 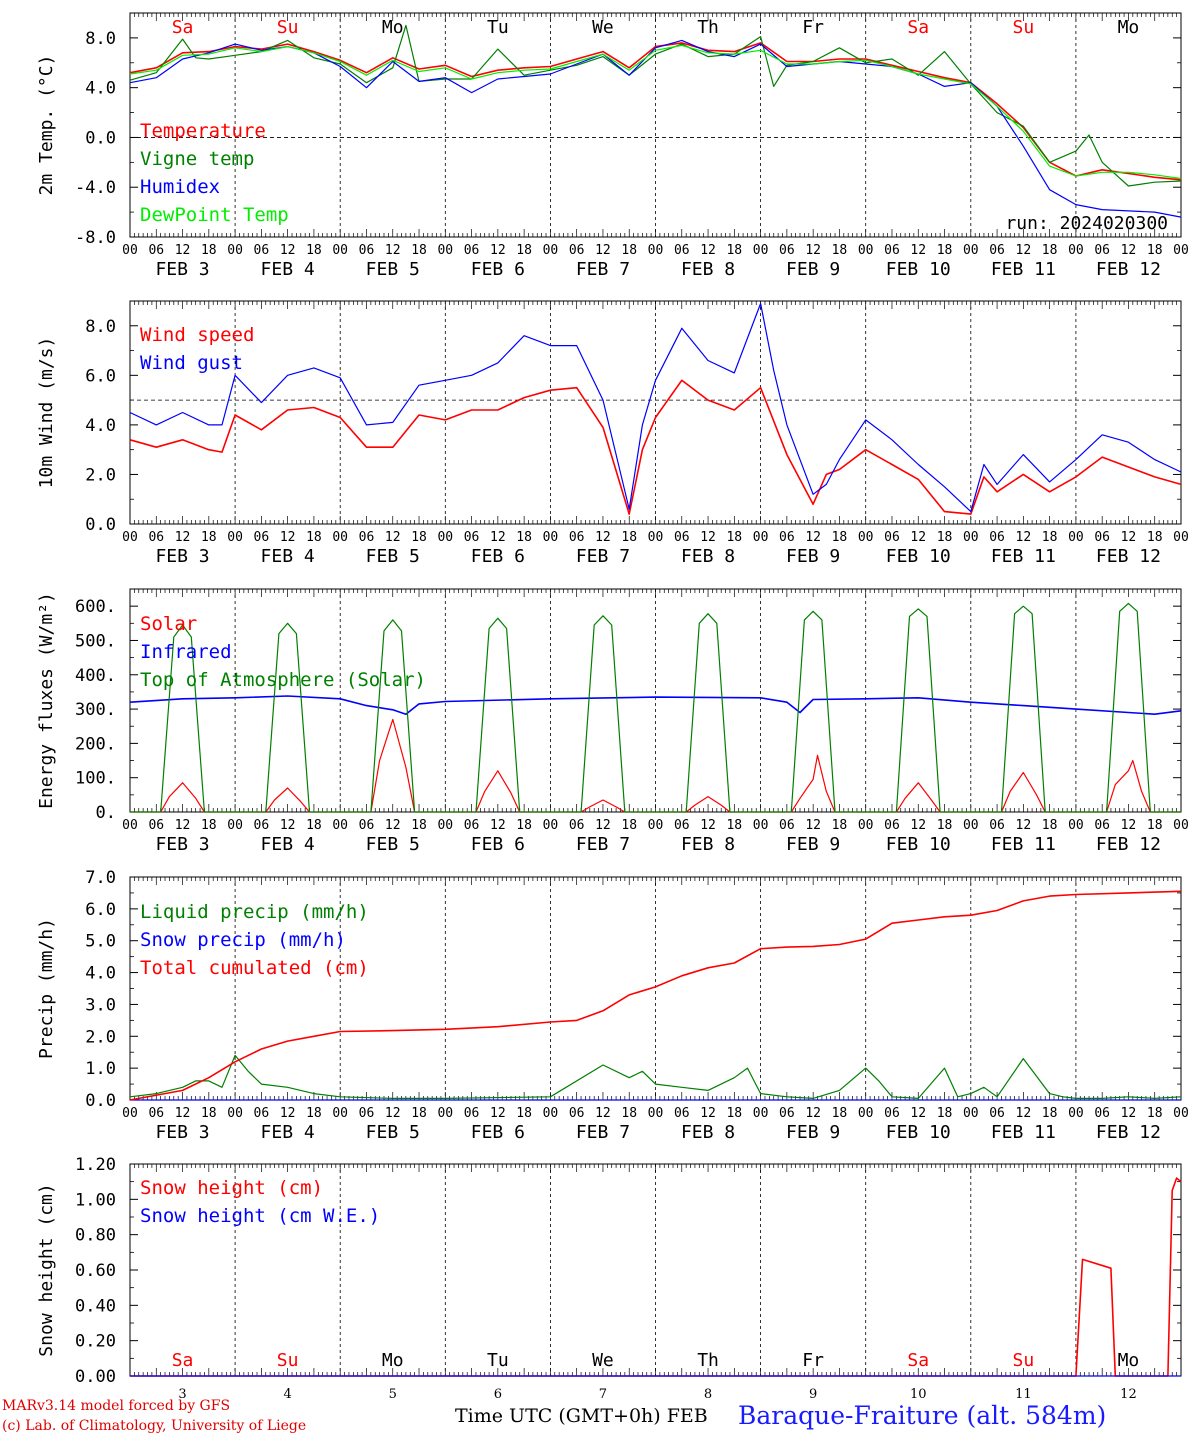 What do you see at coordinates (655, 1077) in the screenshot?
I see `series-liquid-precip-mm-h` at bounding box center [655, 1077].